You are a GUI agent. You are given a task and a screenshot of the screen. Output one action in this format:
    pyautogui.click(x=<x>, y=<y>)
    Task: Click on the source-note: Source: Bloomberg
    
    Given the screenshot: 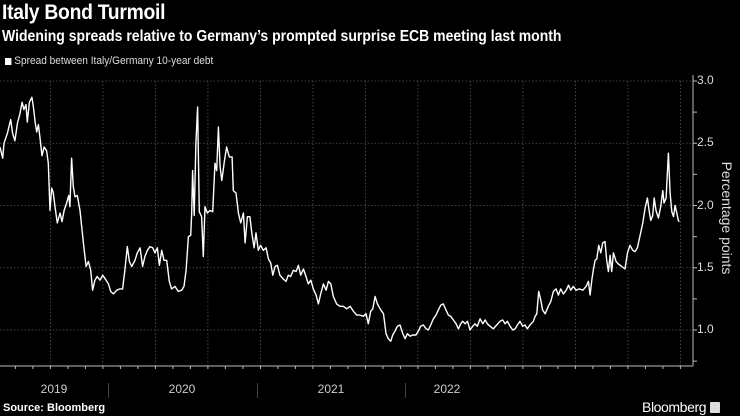 What is the action you would take?
    pyautogui.click(x=54, y=408)
    